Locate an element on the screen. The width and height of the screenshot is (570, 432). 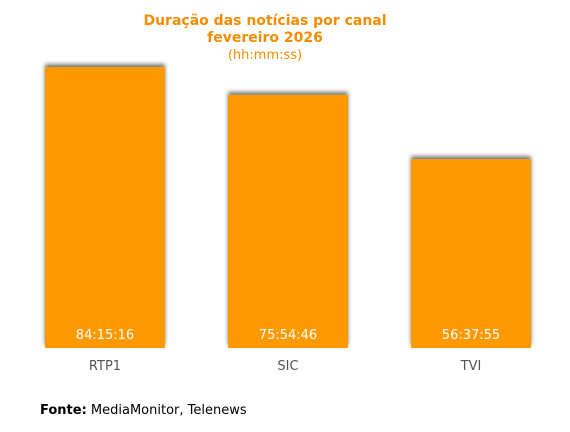
data-label-sic: 75:54:46 is located at coordinates (288, 335).